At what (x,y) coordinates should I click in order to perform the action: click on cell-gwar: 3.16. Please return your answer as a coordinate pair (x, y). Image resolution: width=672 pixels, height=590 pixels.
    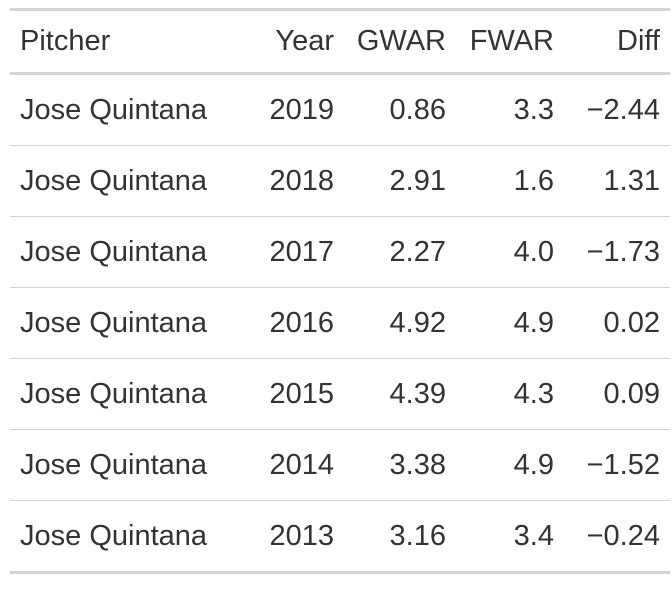
    Looking at the image, I should click on (400, 536).